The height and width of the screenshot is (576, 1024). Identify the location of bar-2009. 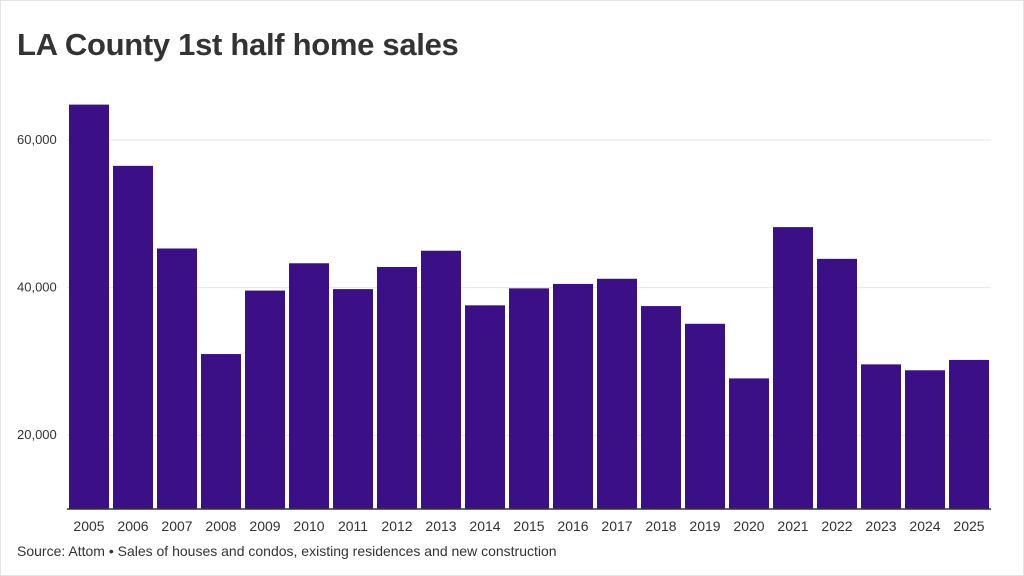
(265, 399).